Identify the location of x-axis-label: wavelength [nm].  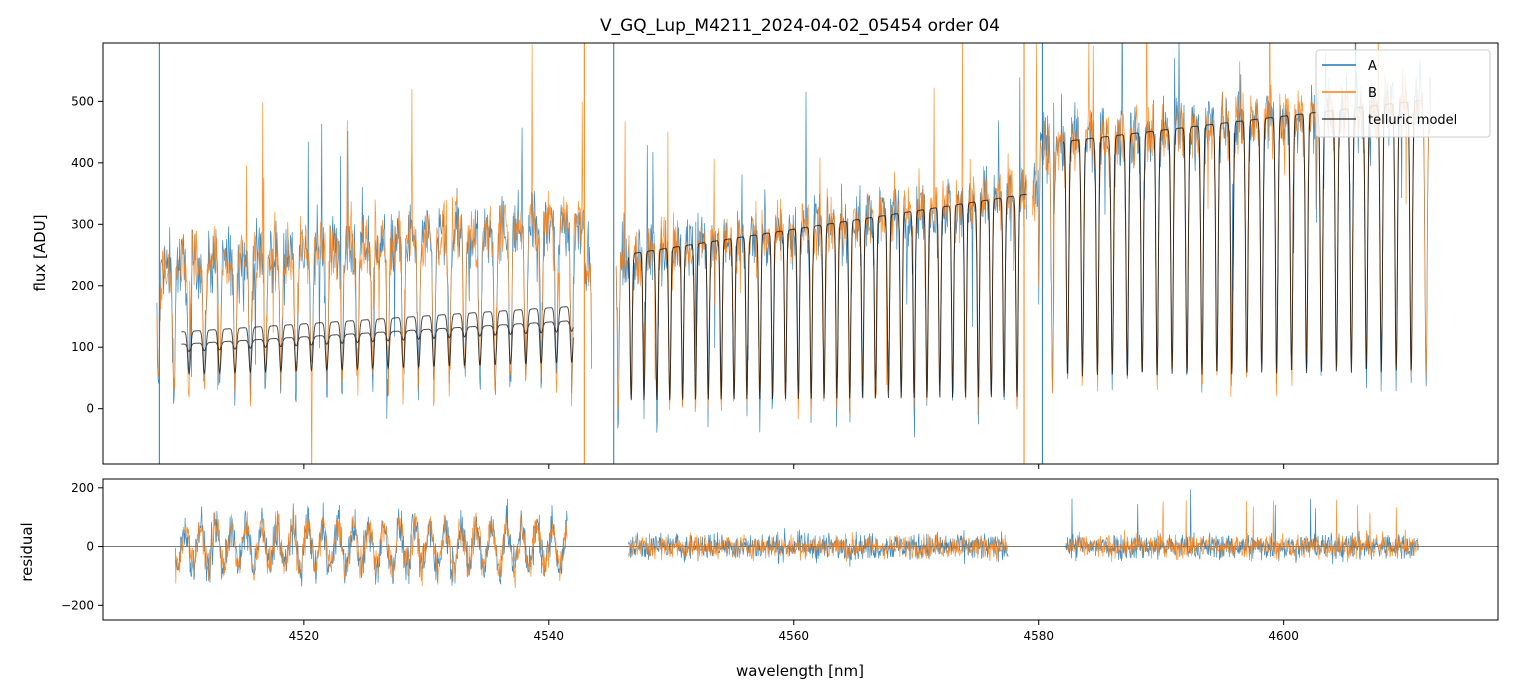
(800, 671).